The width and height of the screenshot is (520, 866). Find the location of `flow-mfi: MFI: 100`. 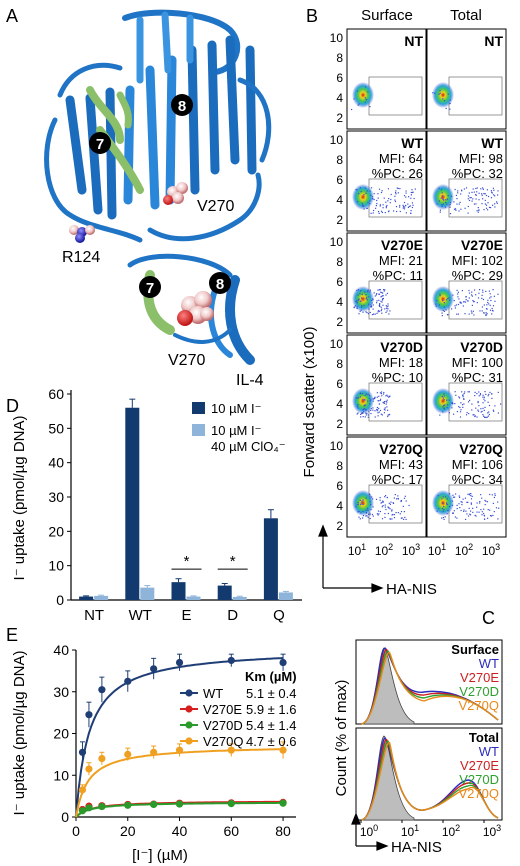

flow-mfi: MFI: 100 is located at coordinates (477, 362).